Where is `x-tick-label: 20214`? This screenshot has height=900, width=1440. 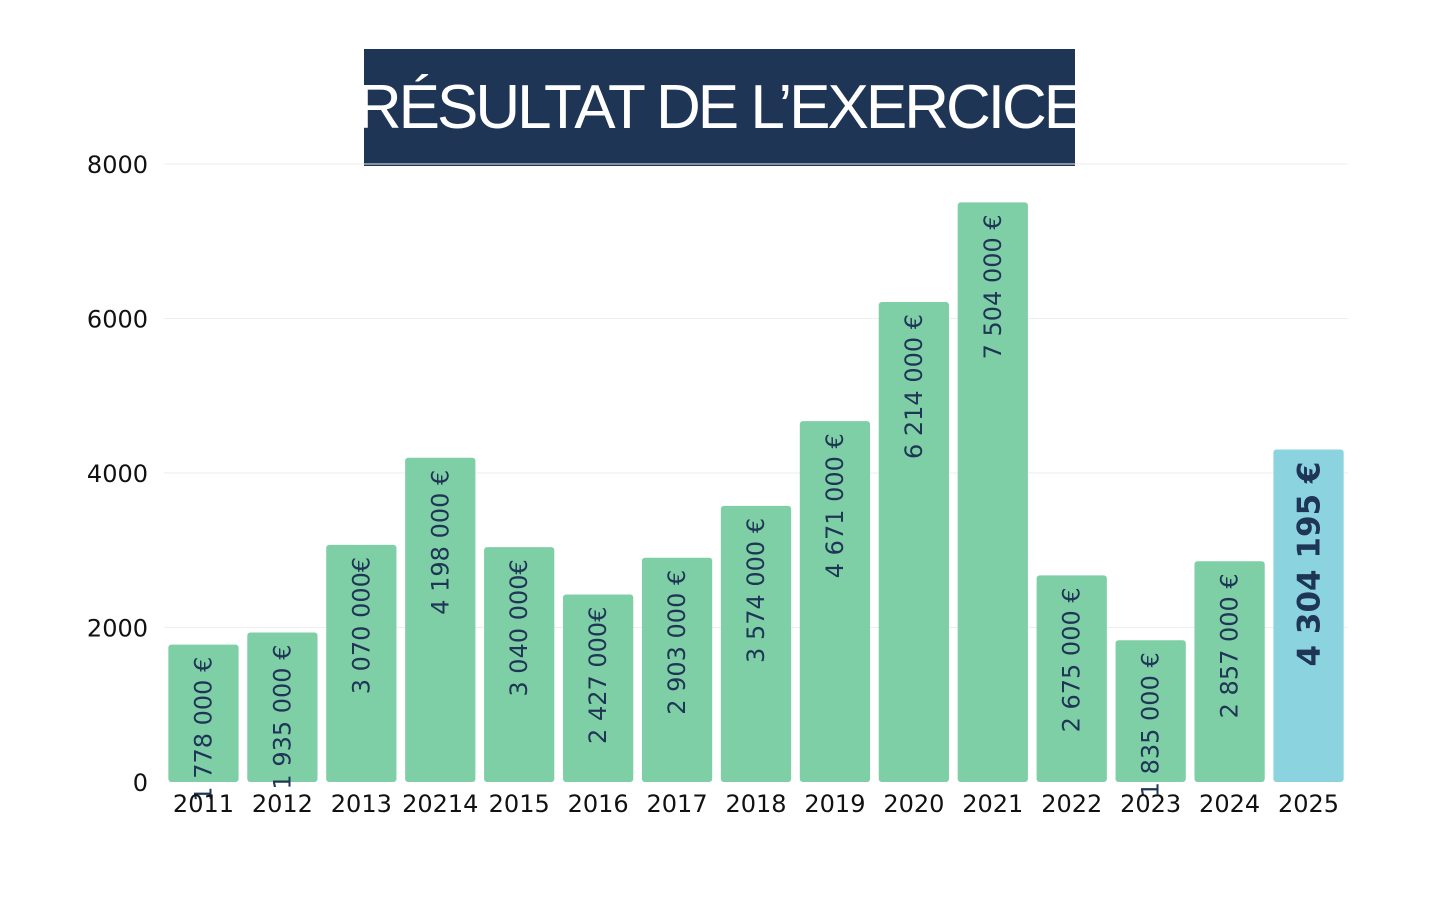 x-tick-label: 20214 is located at coordinates (440, 804).